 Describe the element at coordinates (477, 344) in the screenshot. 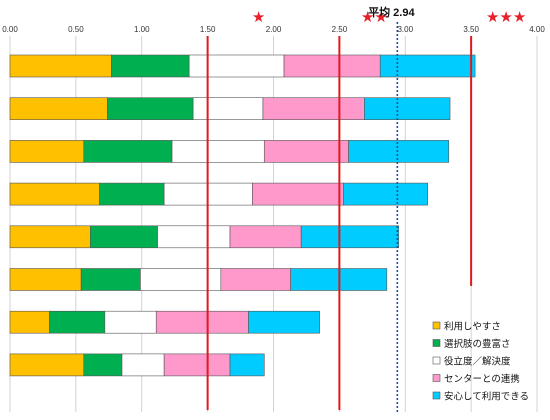

I see `legend-label: 選択肢の豊富さ` at that location.